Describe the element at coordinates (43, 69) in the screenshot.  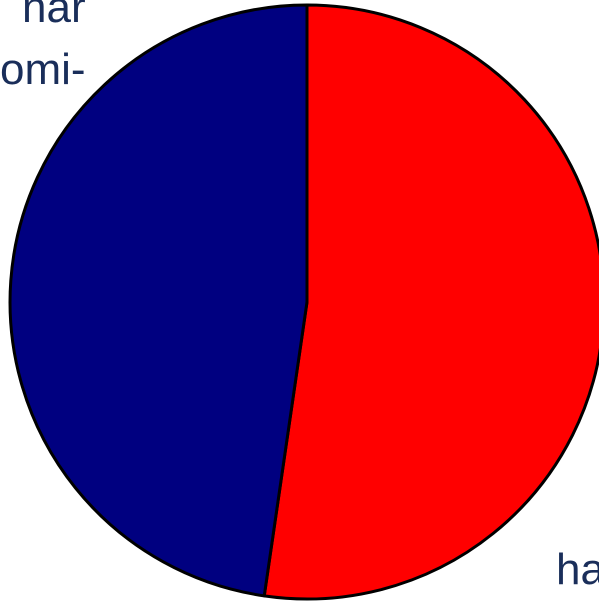
I see `pie-label-top-line-2: omi-` at that location.